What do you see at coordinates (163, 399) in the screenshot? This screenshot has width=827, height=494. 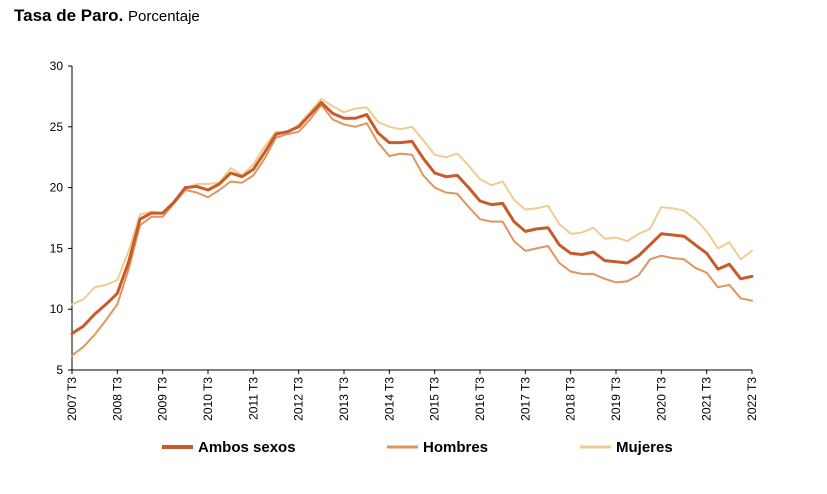 I see `x-tick-label: 2009 T3` at bounding box center [163, 399].